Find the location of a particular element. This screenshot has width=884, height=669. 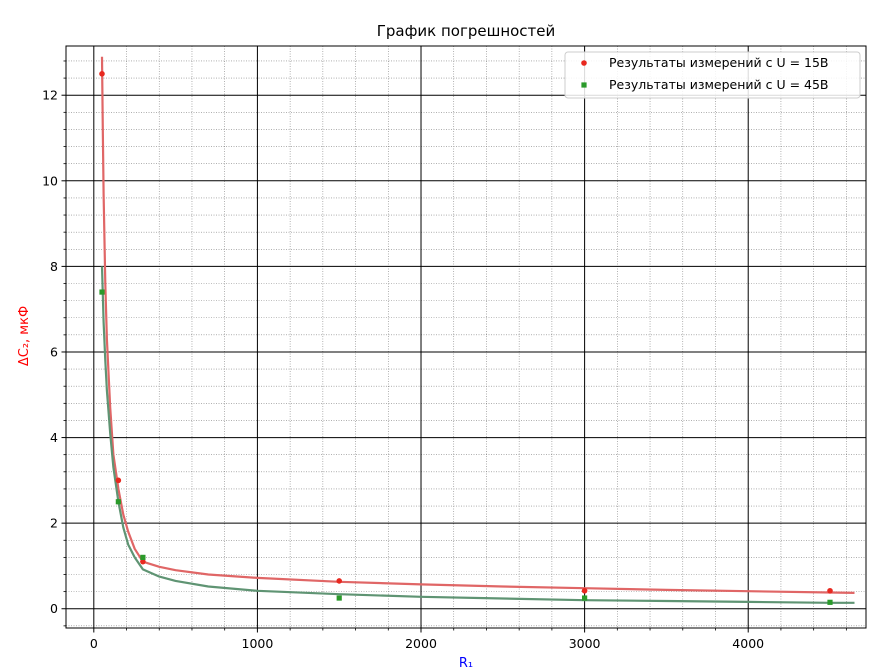

legend-box is located at coordinates (712, 75).